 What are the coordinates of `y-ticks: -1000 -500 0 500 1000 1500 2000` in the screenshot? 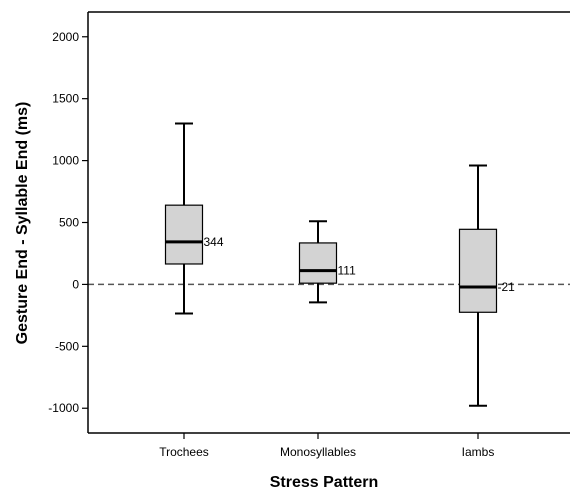 It's located at (68, 222).